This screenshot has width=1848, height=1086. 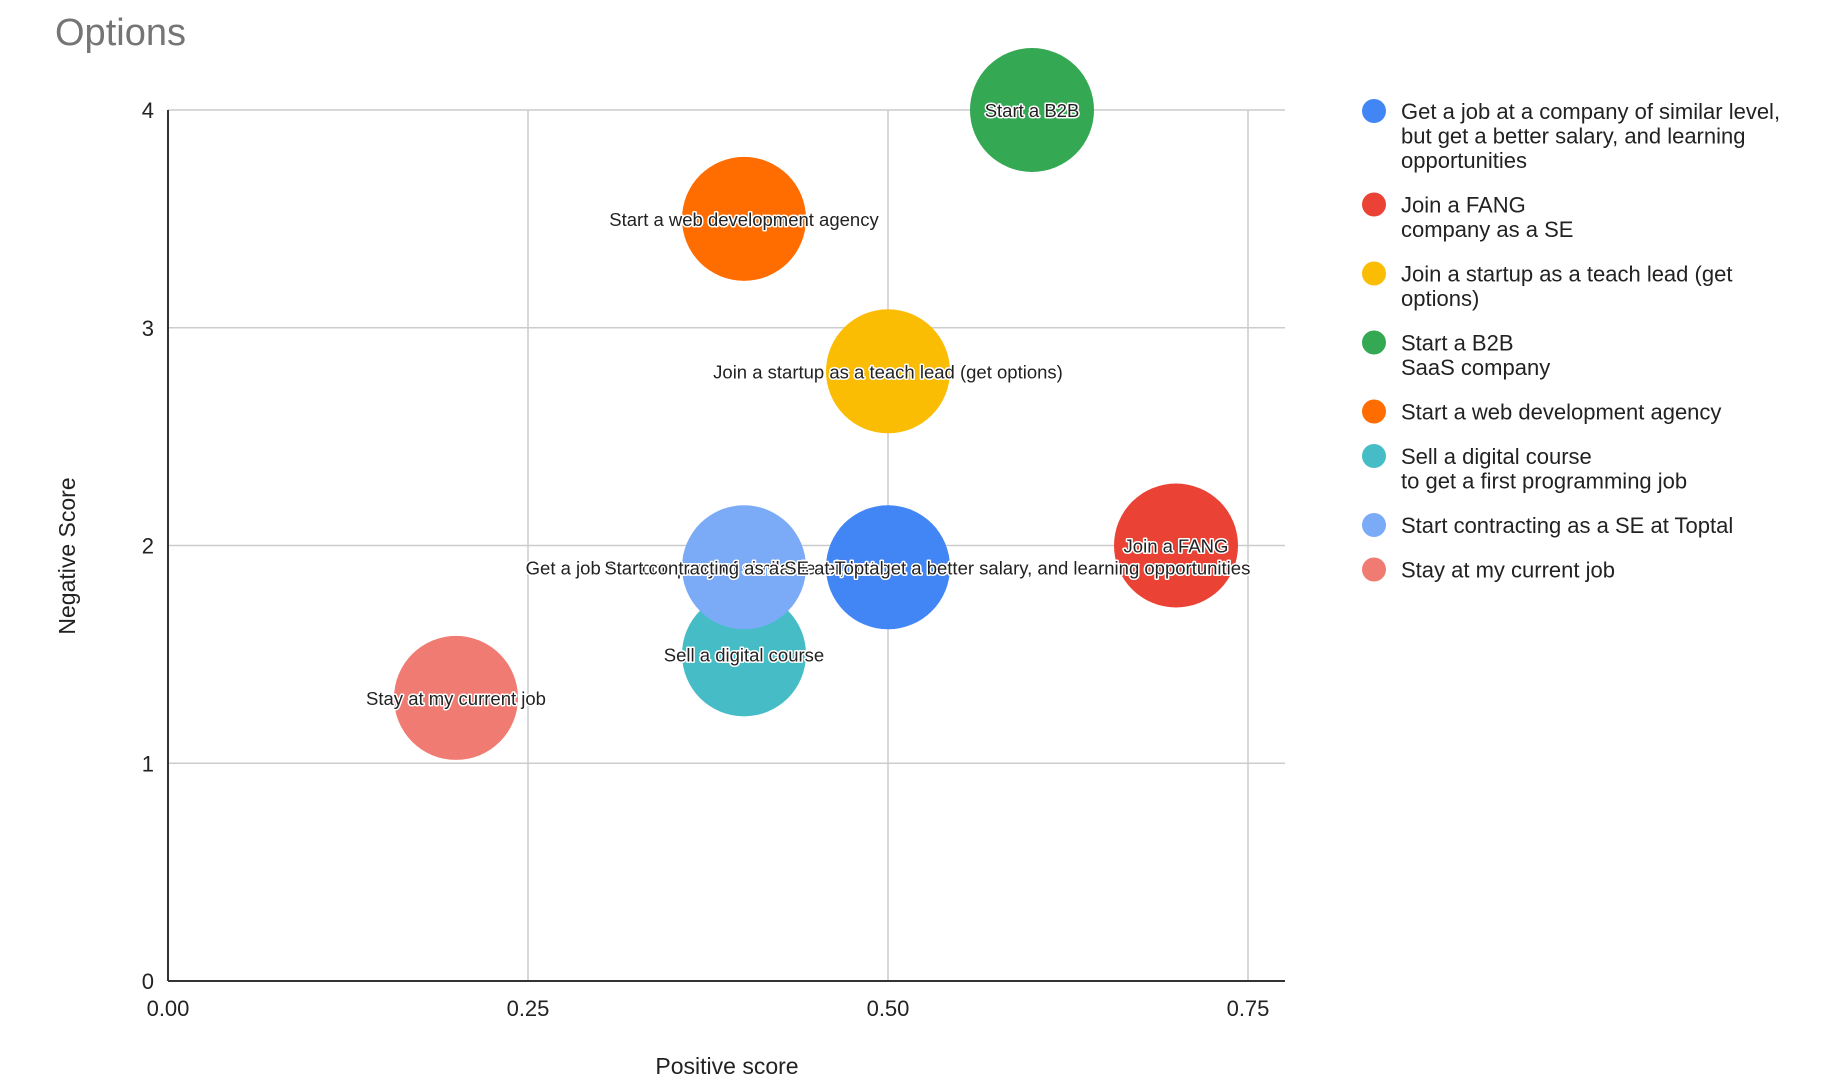 What do you see at coordinates (1463, 205) in the screenshot?
I see `legend-entry-text: Join a FANG` at bounding box center [1463, 205].